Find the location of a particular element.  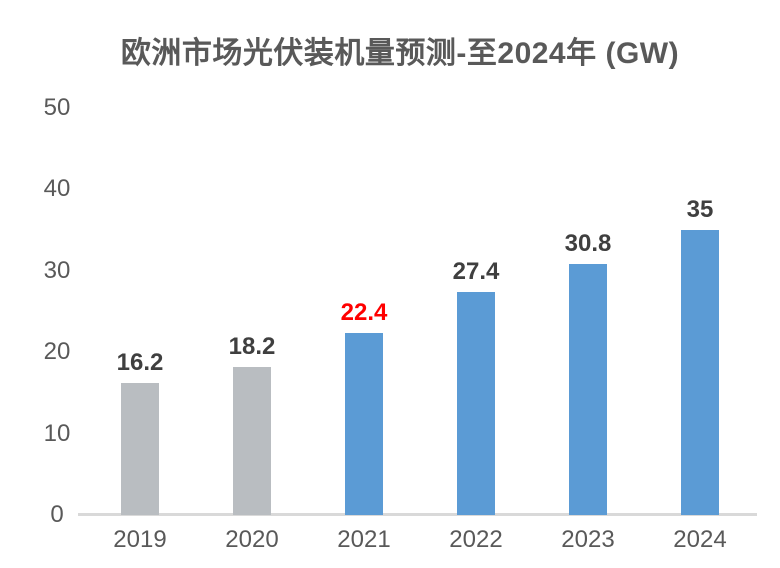

value-label-2020: 18.2 is located at coordinates (252, 346).